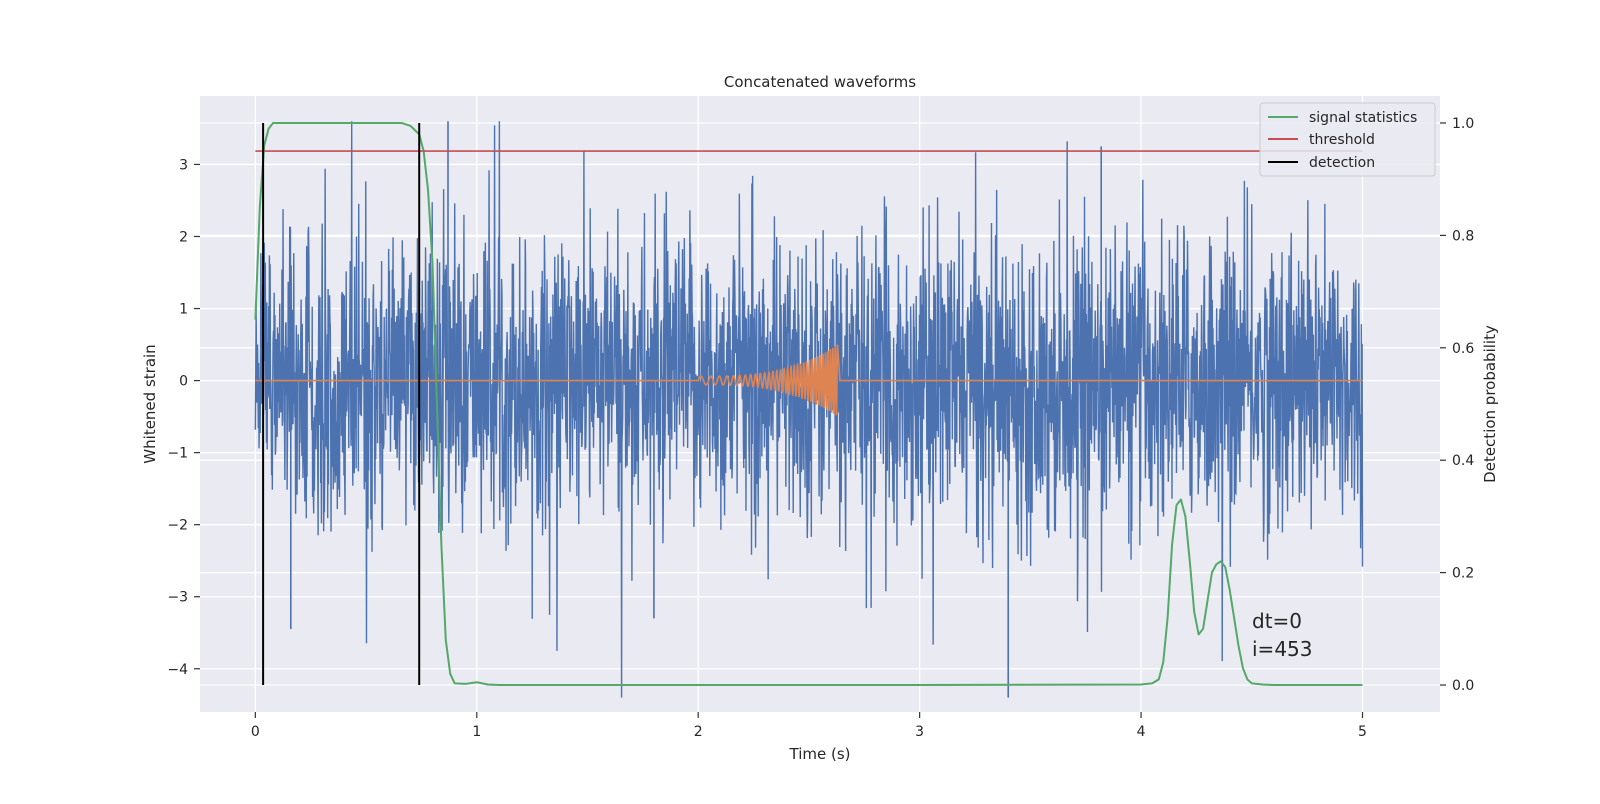 The height and width of the screenshot is (804, 1600). I want to click on y2-tick-label: 0.6, so click(1463, 349).